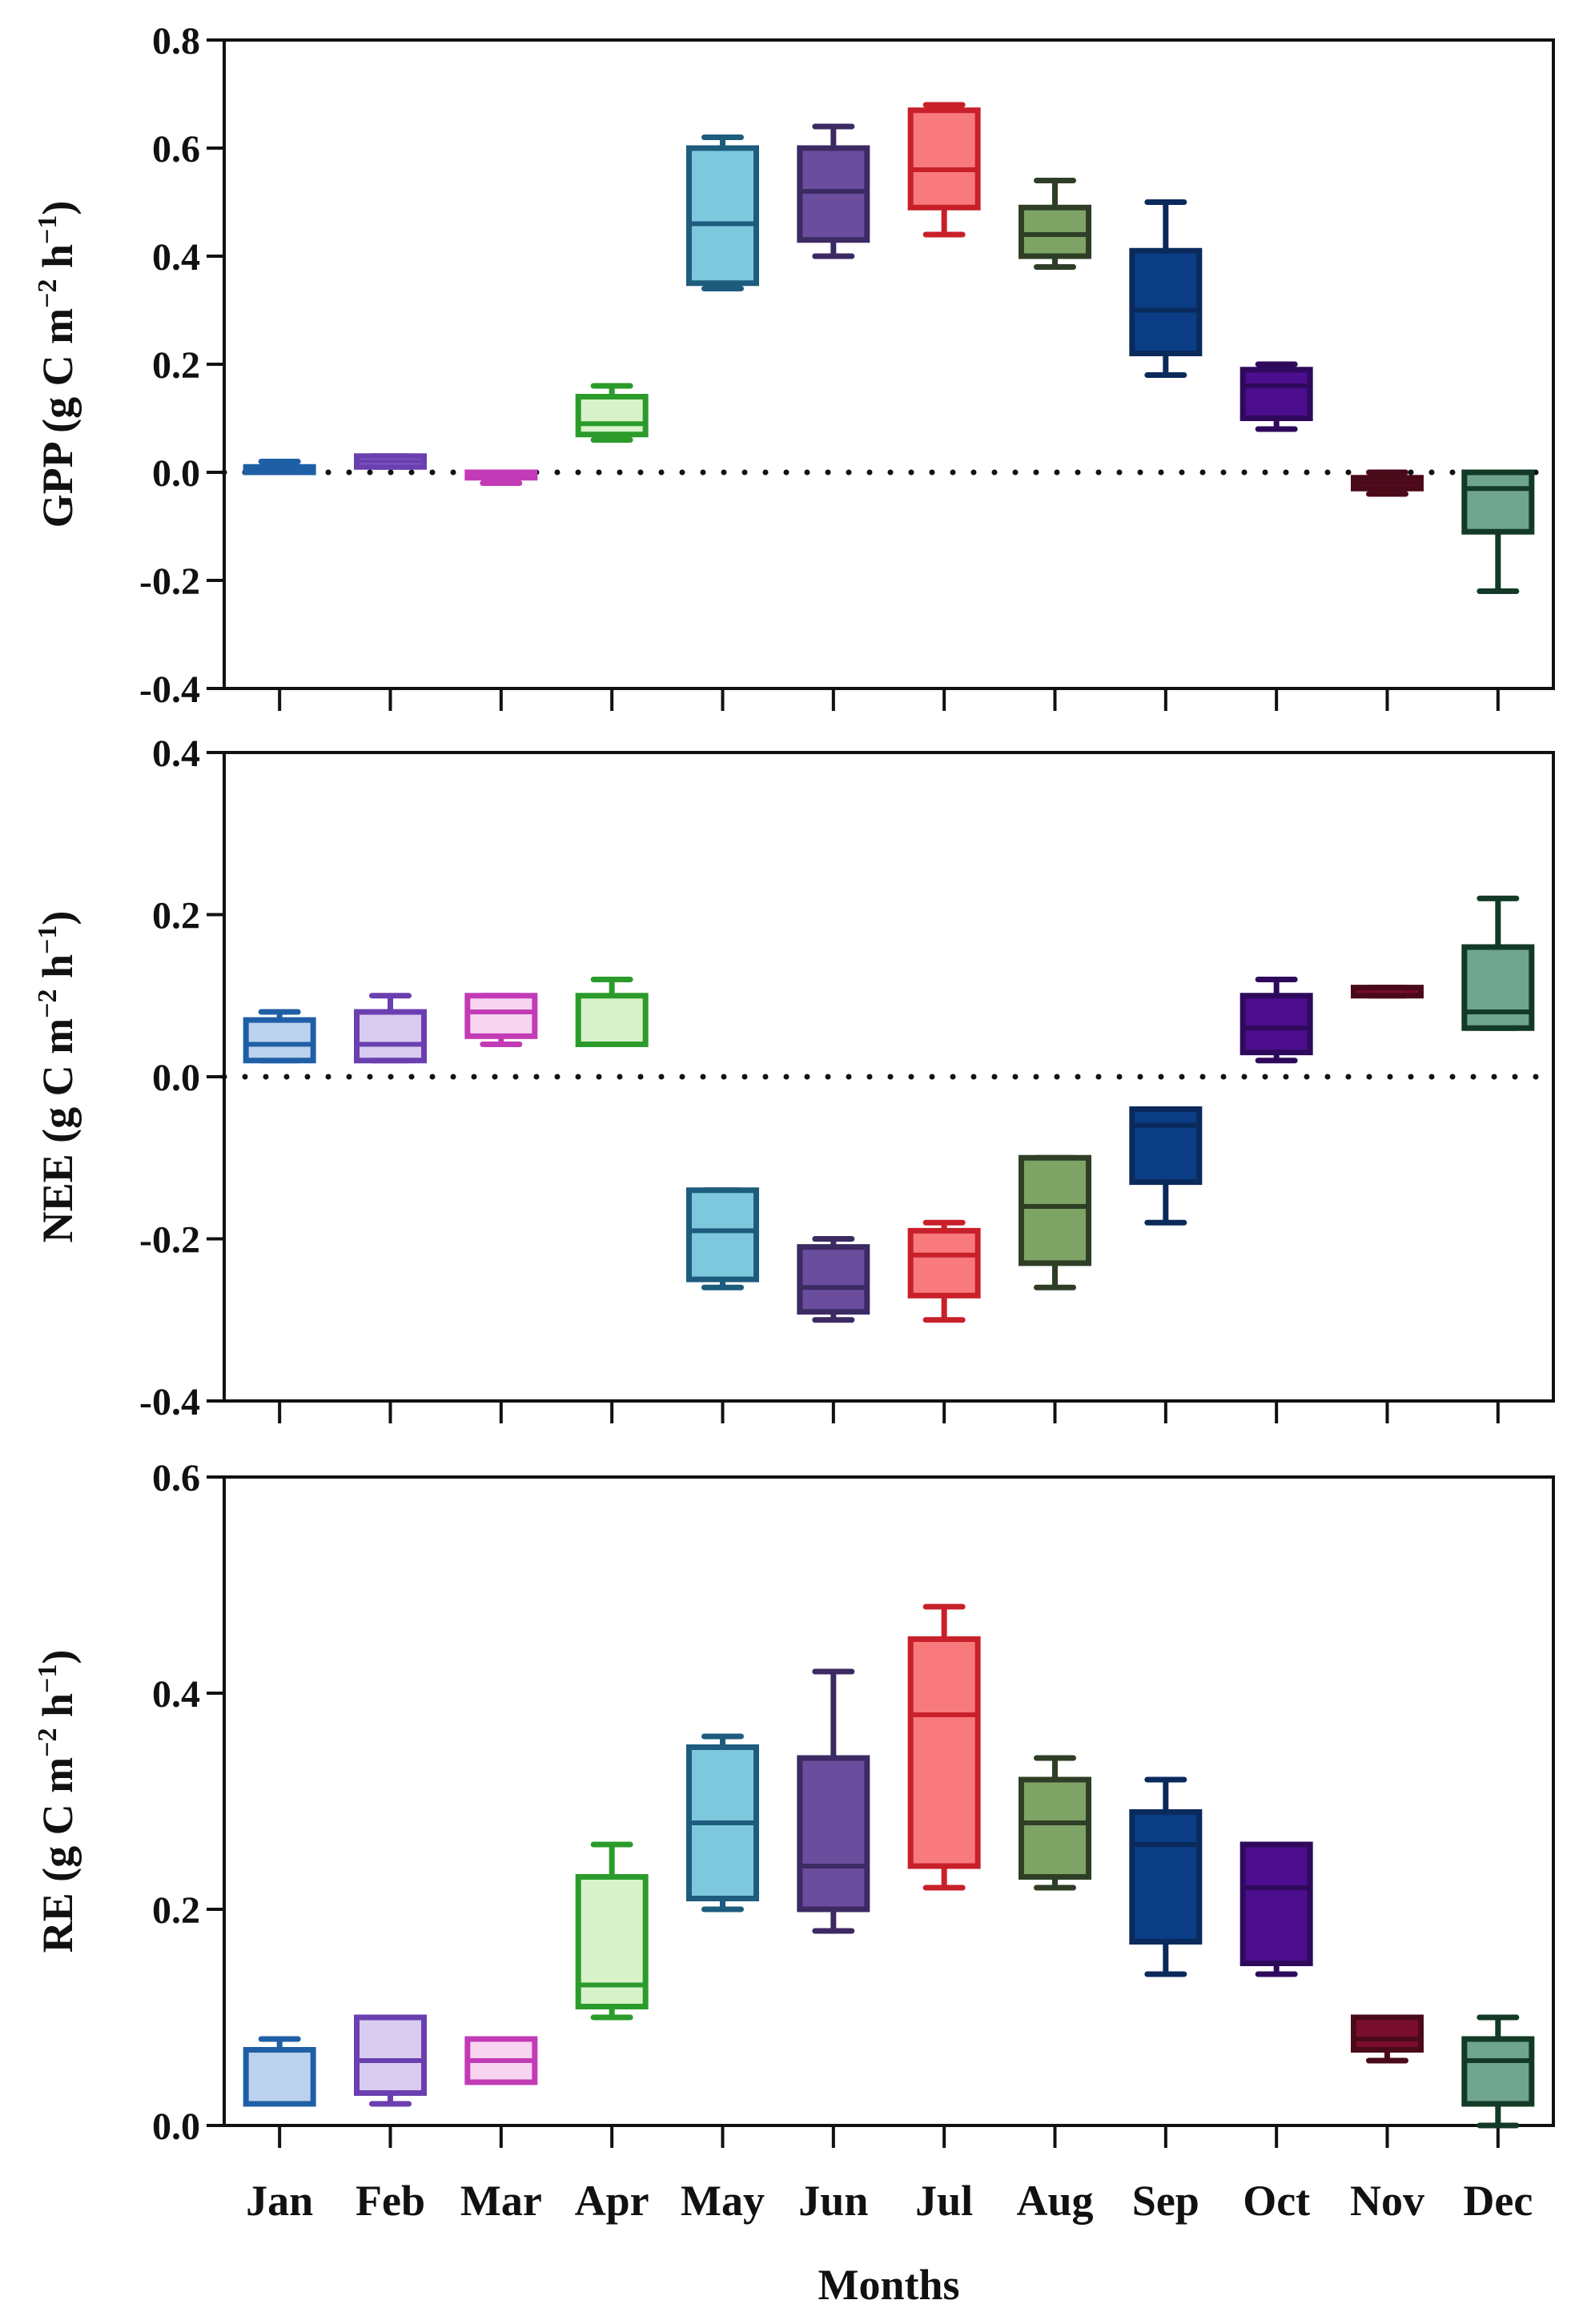  Describe the element at coordinates (57, 1801) in the screenshot. I see `y-axis-title-re: RE (g C m−2 h−1)` at that location.